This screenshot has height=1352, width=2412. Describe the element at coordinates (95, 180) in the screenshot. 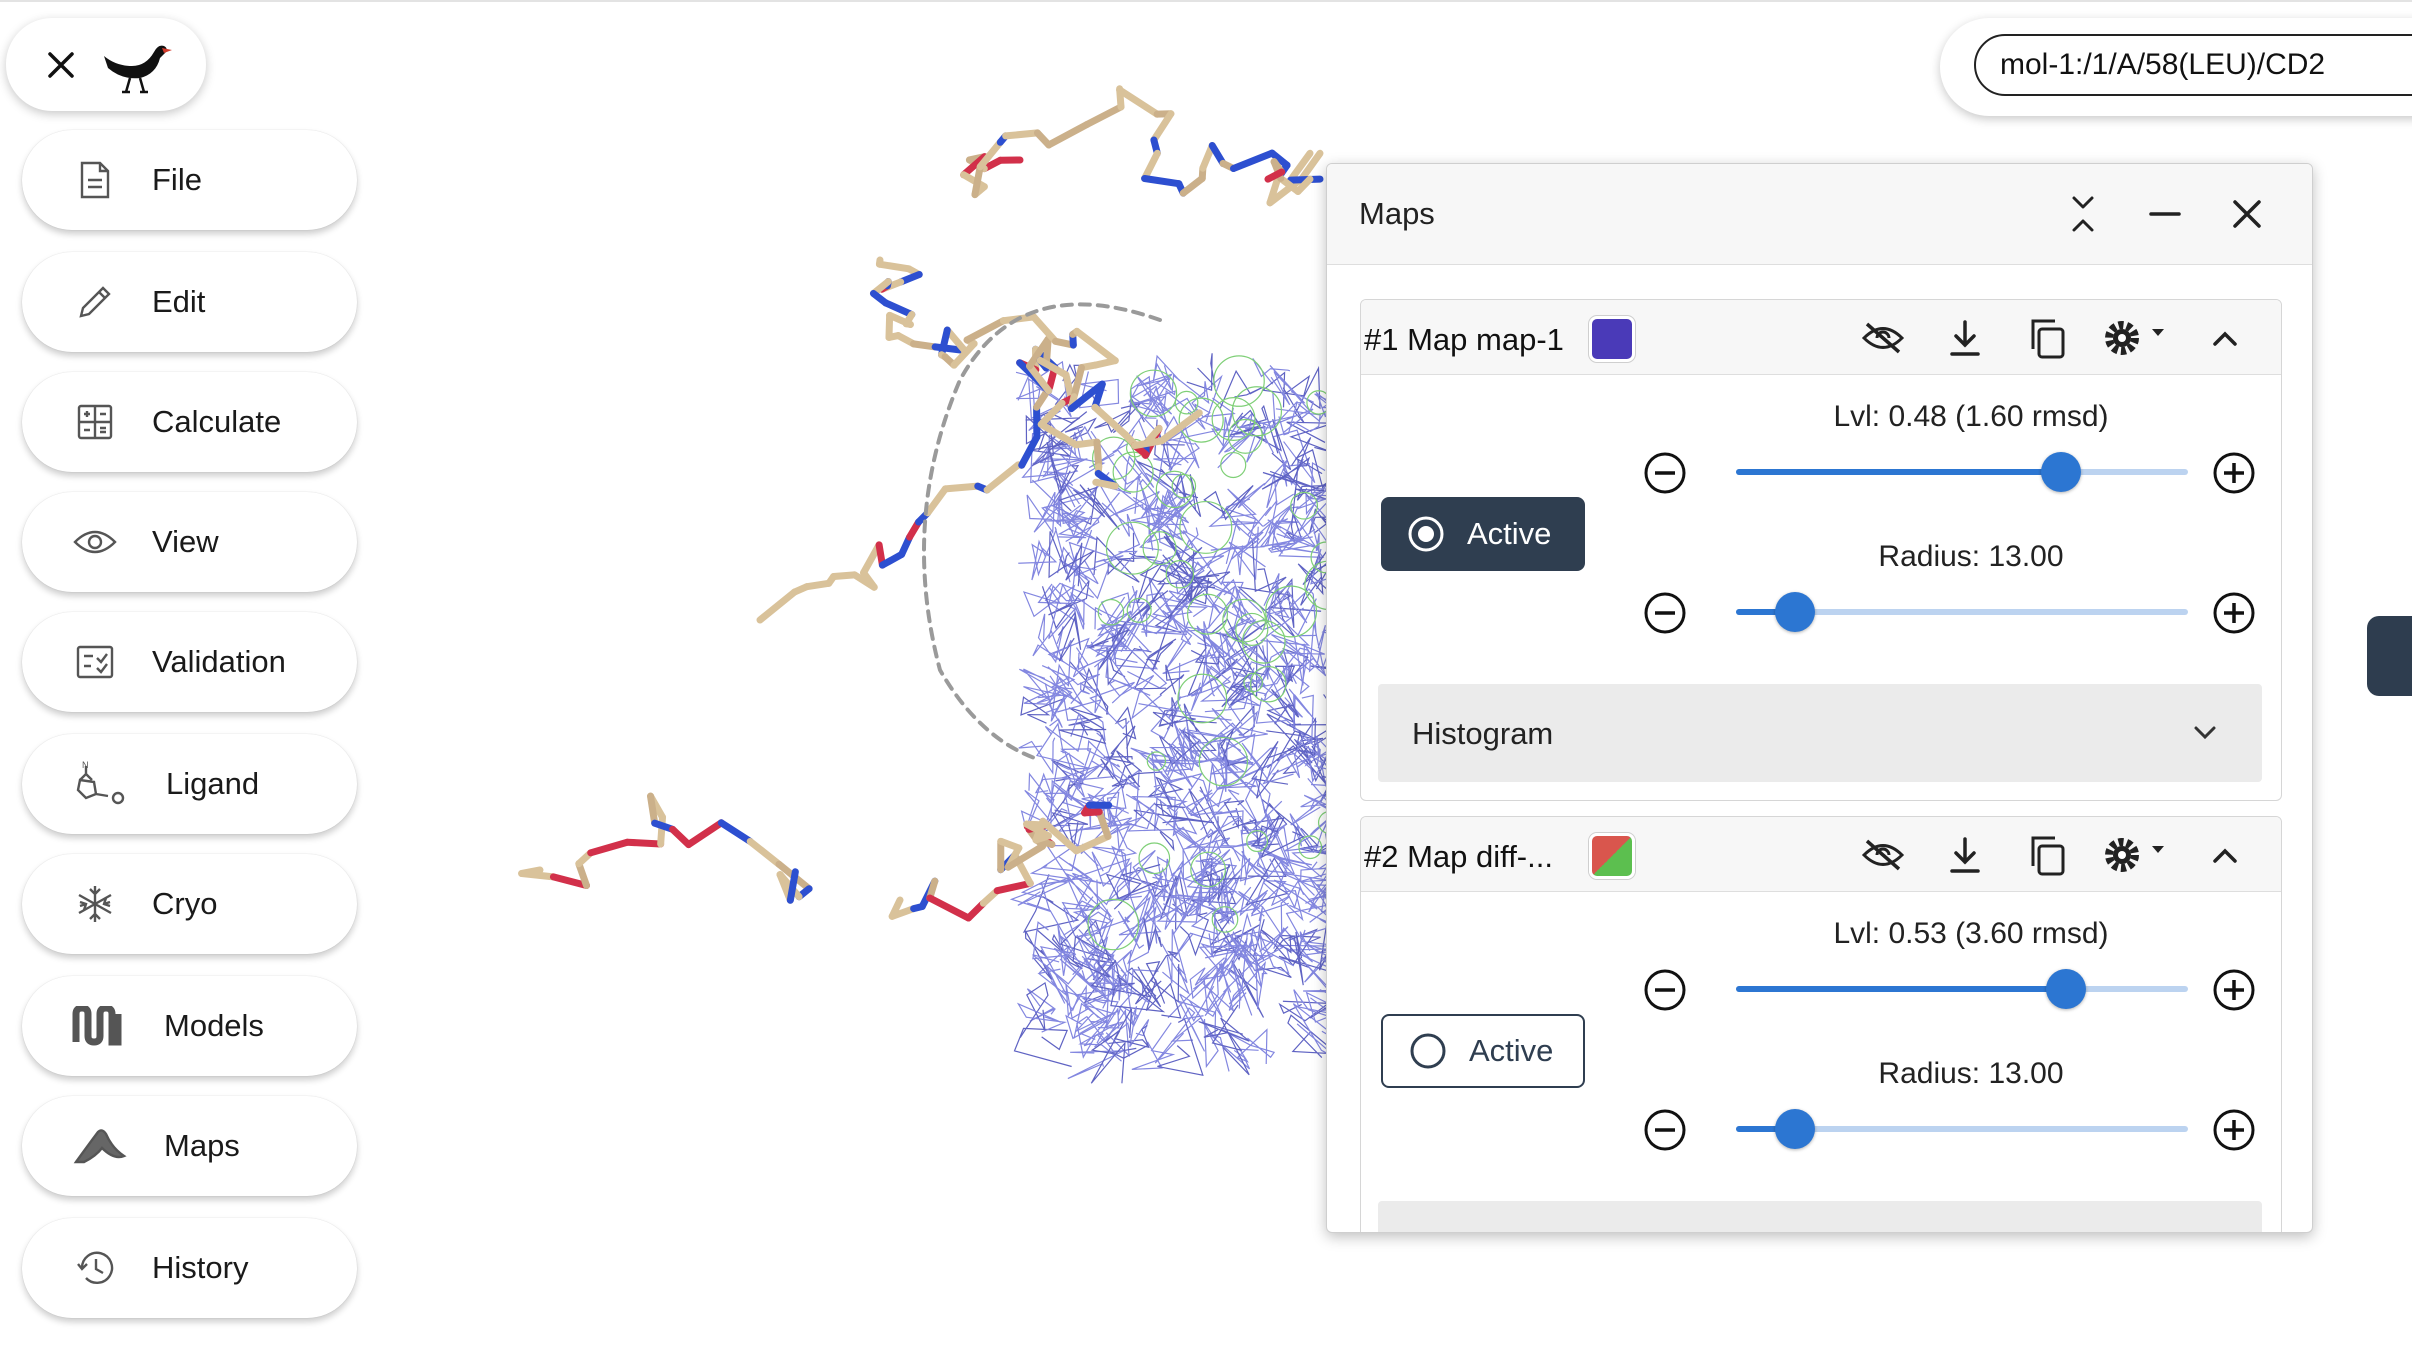

I see `file-icon` at that location.